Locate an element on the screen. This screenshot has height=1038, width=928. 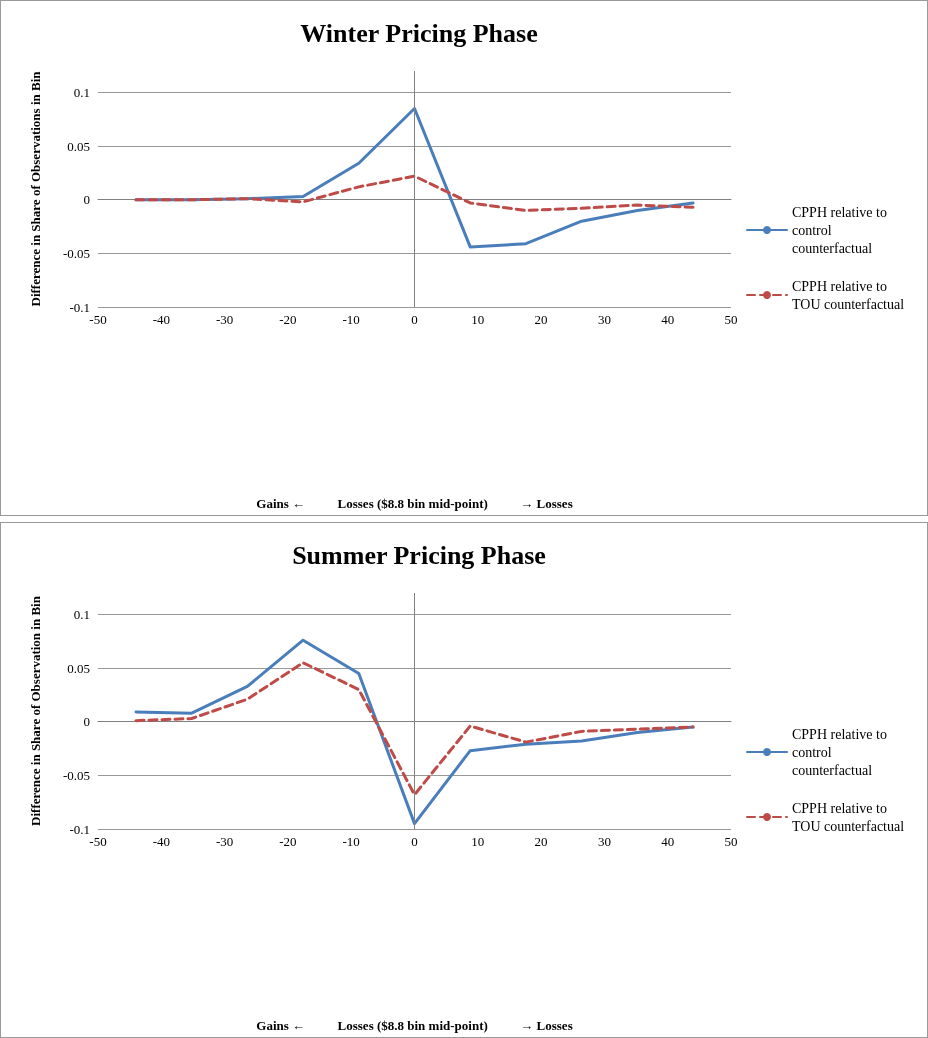
y-axis-title: Difference in Share of Observation in Bin is located at coordinates (35, 710).